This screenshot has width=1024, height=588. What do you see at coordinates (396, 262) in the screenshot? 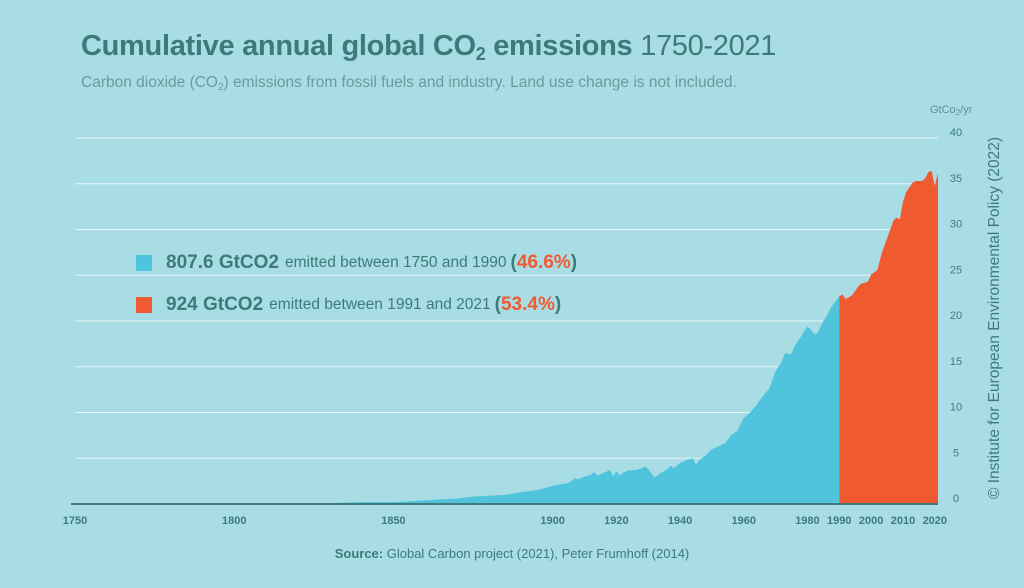
I see `legend-description: emitted between 1750 and 1990` at bounding box center [396, 262].